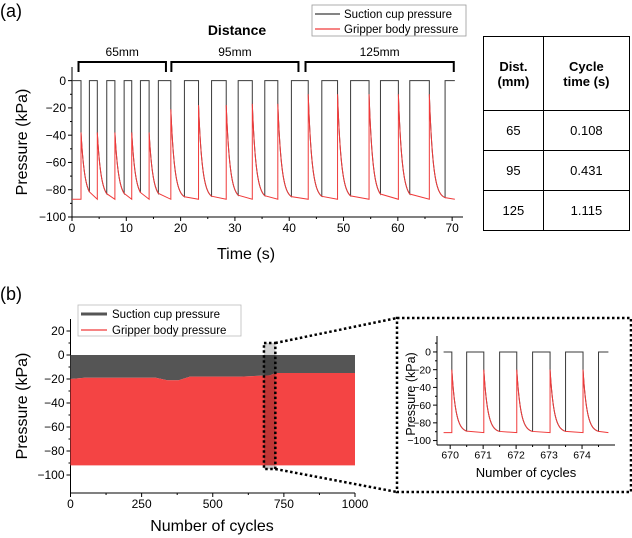  I want to click on cell-distance: 65, so click(513, 130).